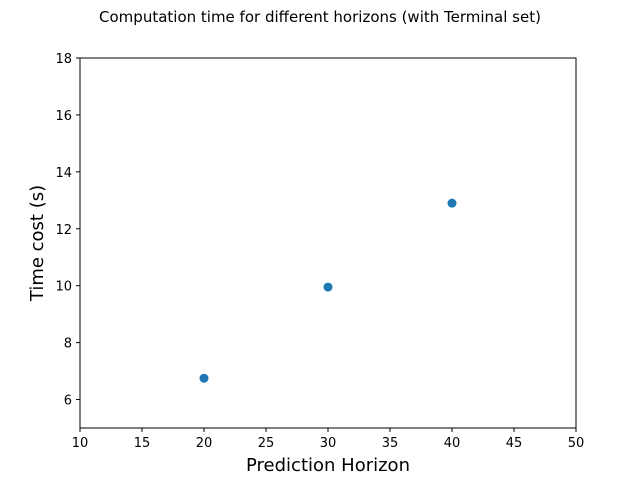 The width and height of the screenshot is (640, 480). What do you see at coordinates (576, 443) in the screenshot?
I see `x-tick-label: 50` at bounding box center [576, 443].